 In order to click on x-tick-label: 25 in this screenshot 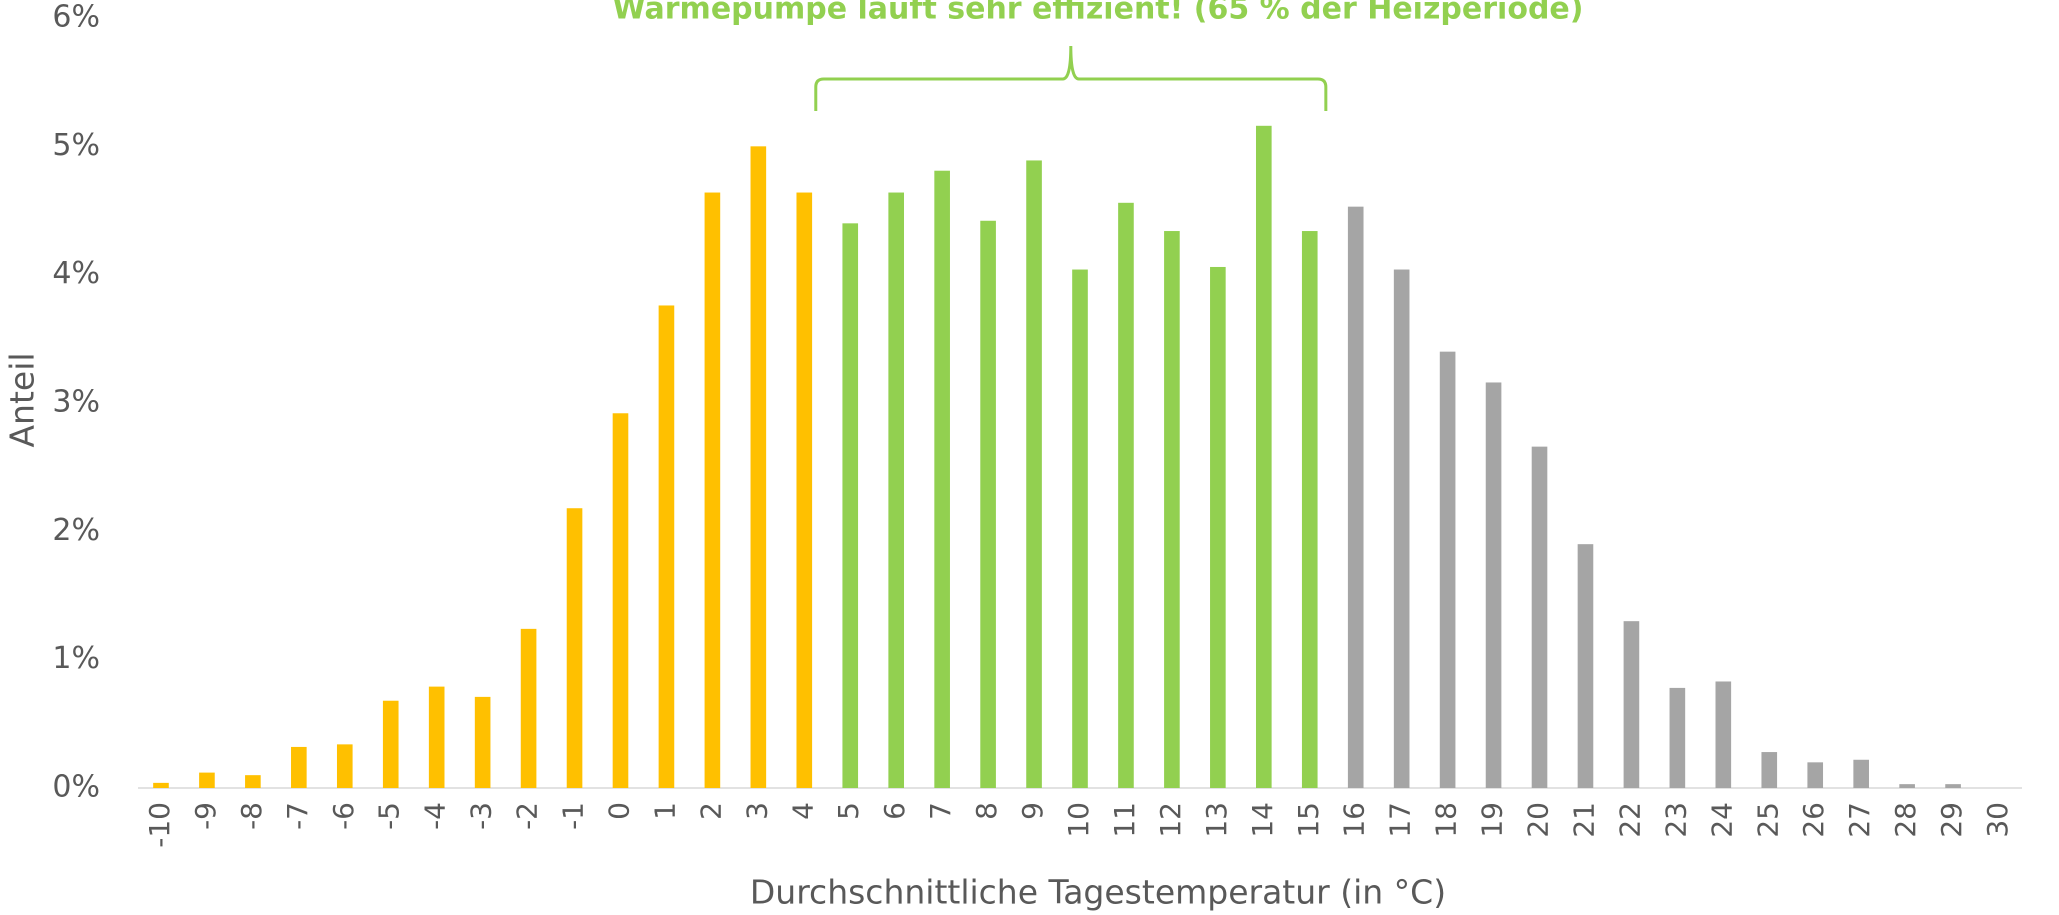, I will do `click(1767, 820)`.